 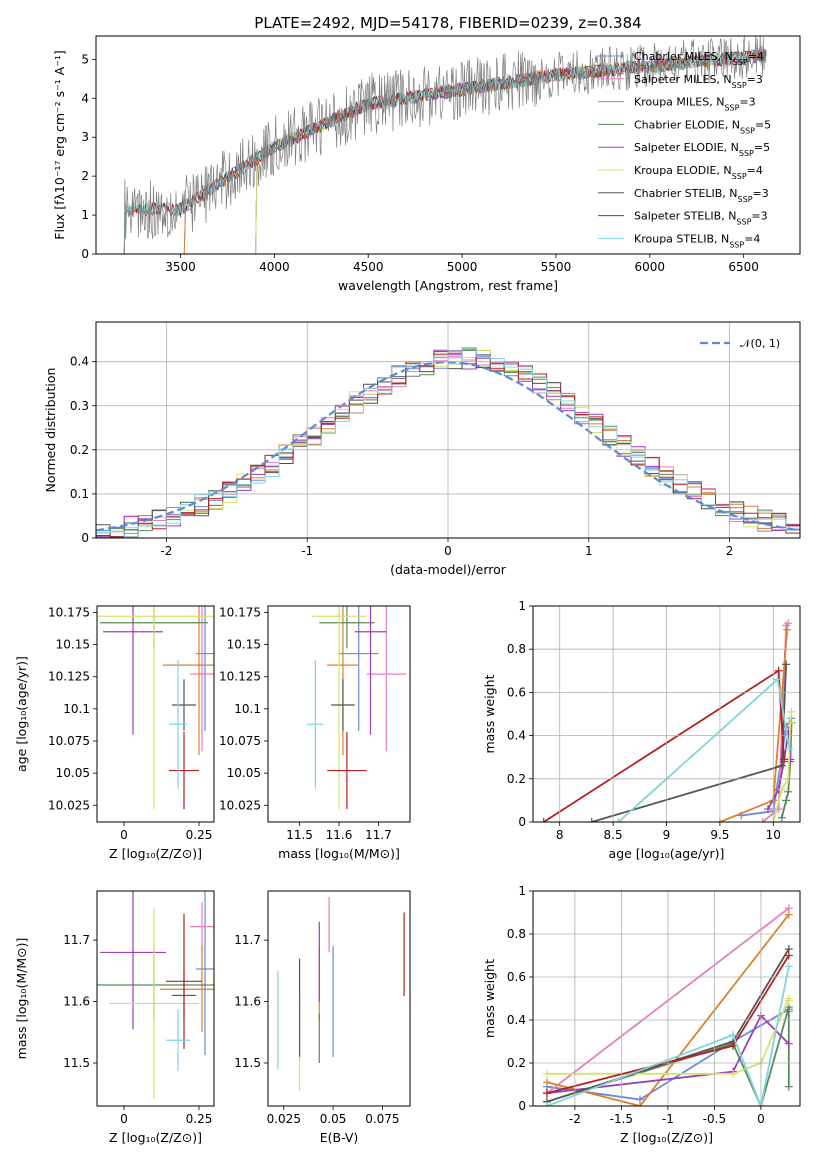 What do you see at coordinates (556, 267) in the screenshot?
I see `x-tick-label: 5500` at bounding box center [556, 267].